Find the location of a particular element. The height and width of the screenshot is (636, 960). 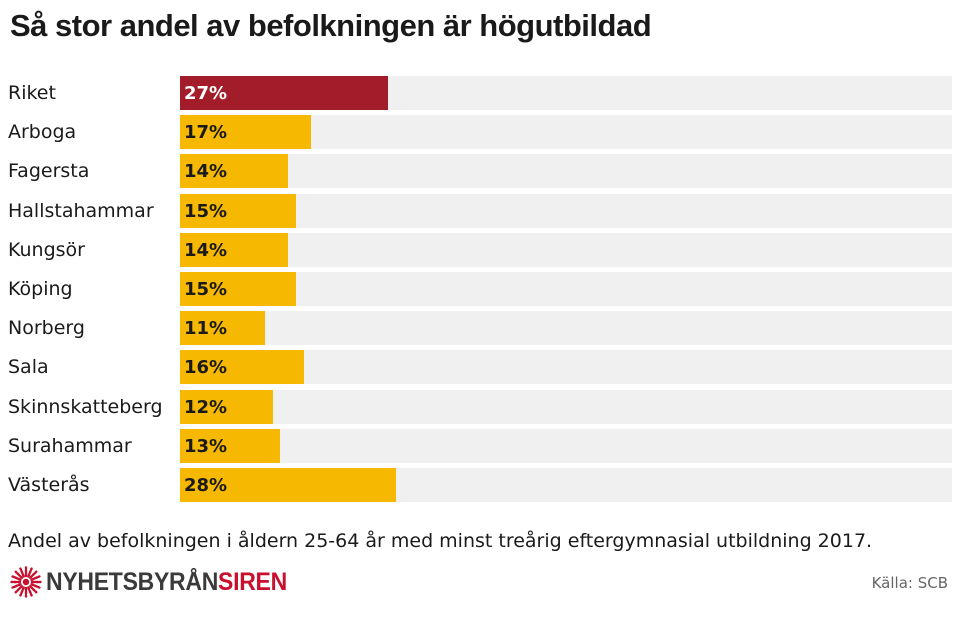

bar-row: Köping 15% is located at coordinates (480, 289).